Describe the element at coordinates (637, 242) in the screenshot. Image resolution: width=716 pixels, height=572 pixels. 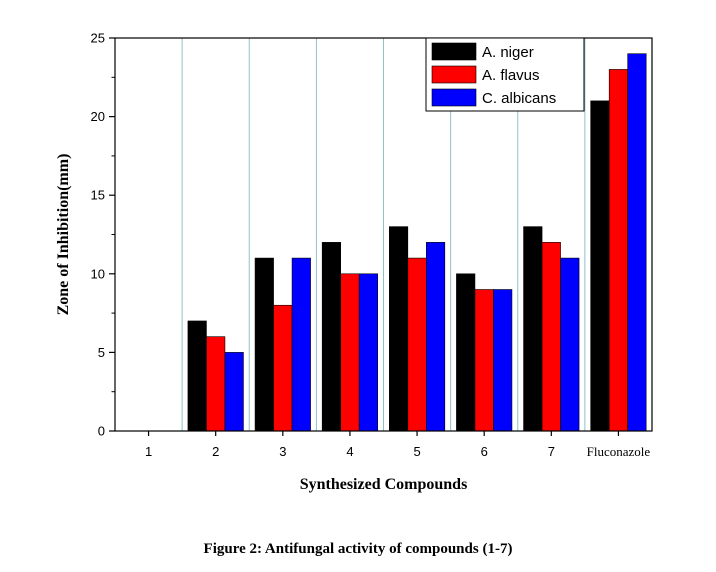
I see `bar-fluconazole-c-albicans` at that location.